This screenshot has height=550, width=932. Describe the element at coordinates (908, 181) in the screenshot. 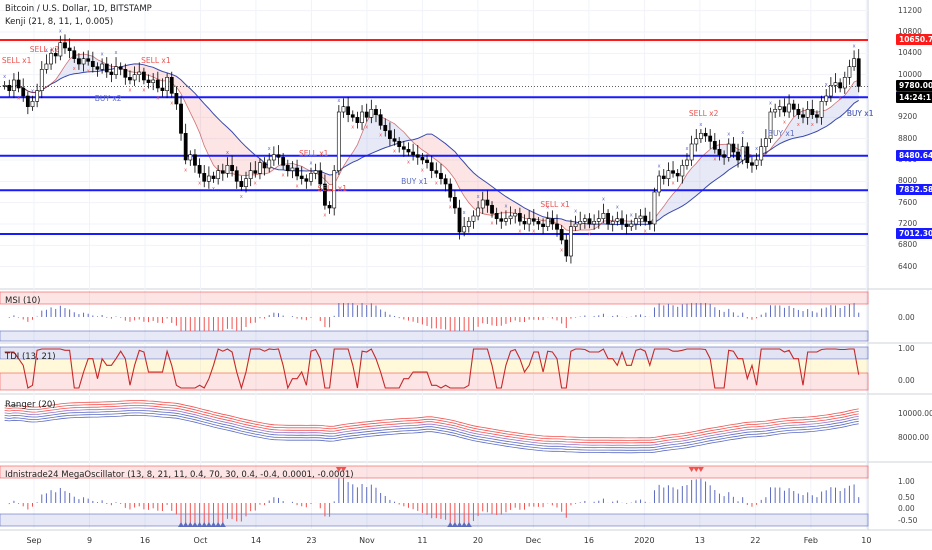

I see `price-tick-label: 8000` at that location.